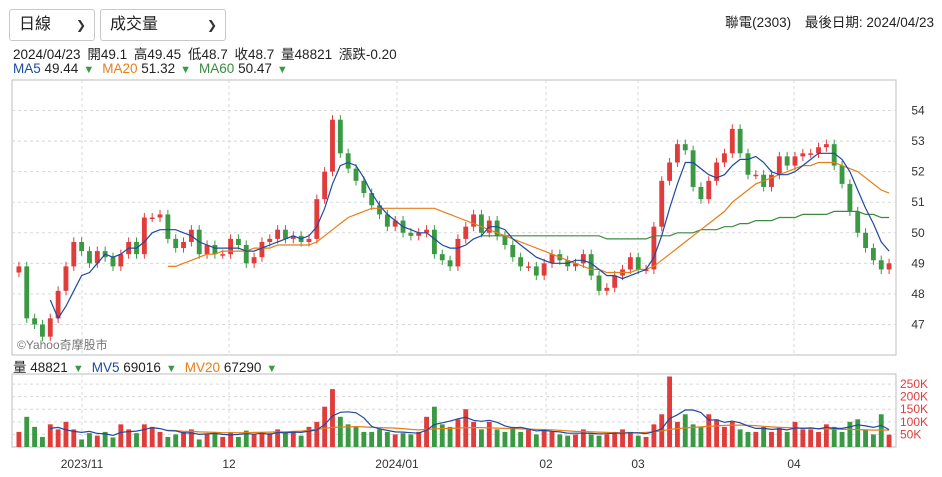  Describe the element at coordinates (914, 409) in the screenshot. I see `volume-tick-label: 150K` at that location.